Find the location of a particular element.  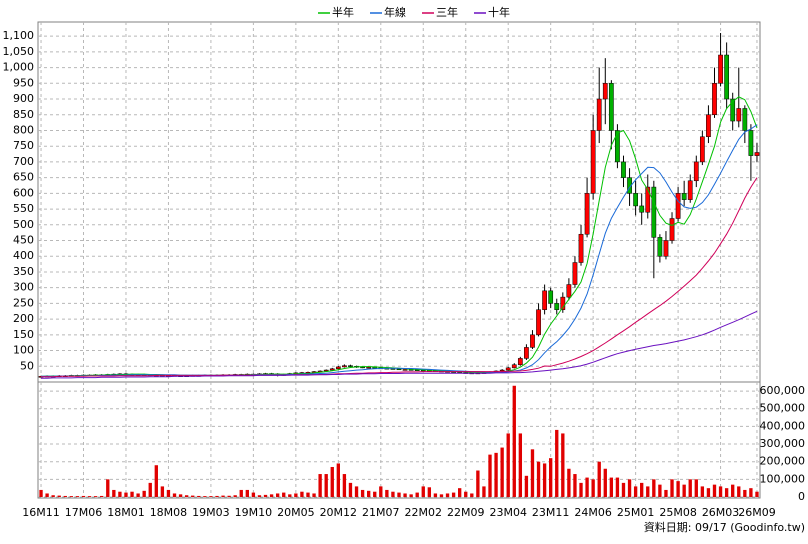

y-tick-label: 450 is located at coordinates (23, 240).